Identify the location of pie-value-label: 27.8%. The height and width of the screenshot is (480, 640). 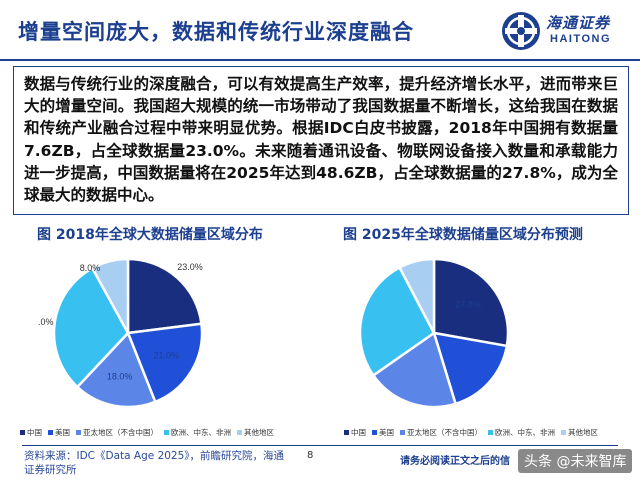
(468, 304).